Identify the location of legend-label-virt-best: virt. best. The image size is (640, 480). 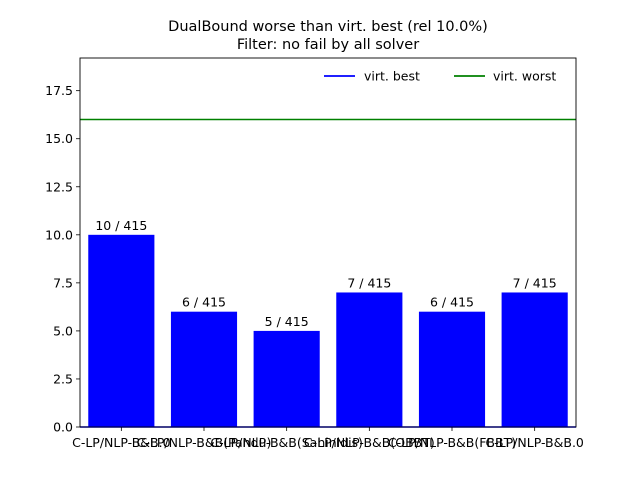
(392, 76).